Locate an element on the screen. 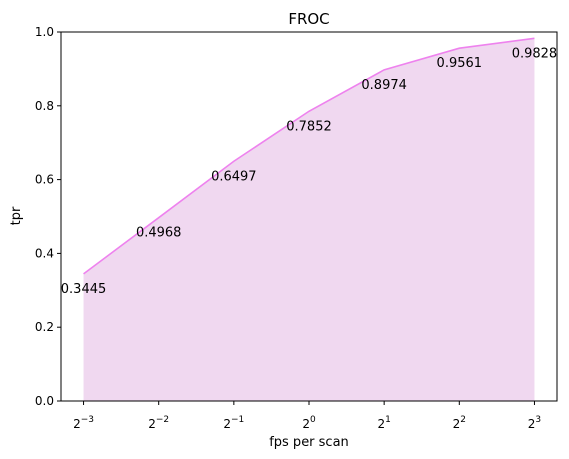 Image resolution: width=569 pixels, height=459 pixels. x-tick-label: 20 is located at coordinates (309, 423).